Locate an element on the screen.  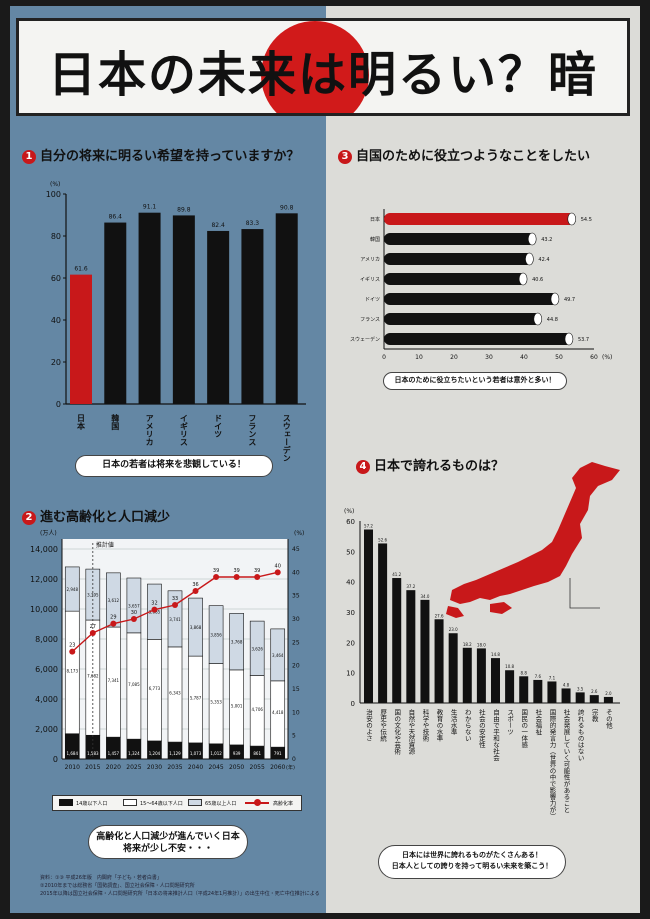
chart2-right-tick-label: 45 is located at coordinates (296, 549).